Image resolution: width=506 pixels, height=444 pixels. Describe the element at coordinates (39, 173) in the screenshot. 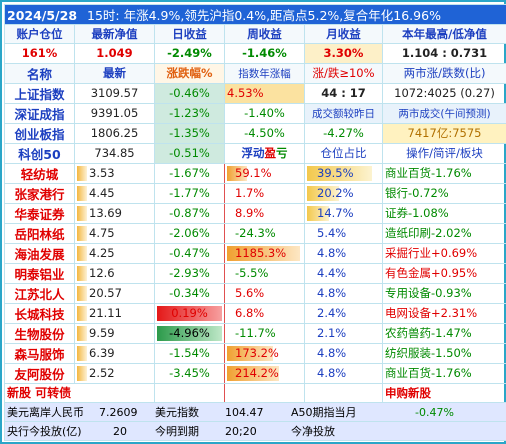

I see `stock-name: 轻纺城` at that location.